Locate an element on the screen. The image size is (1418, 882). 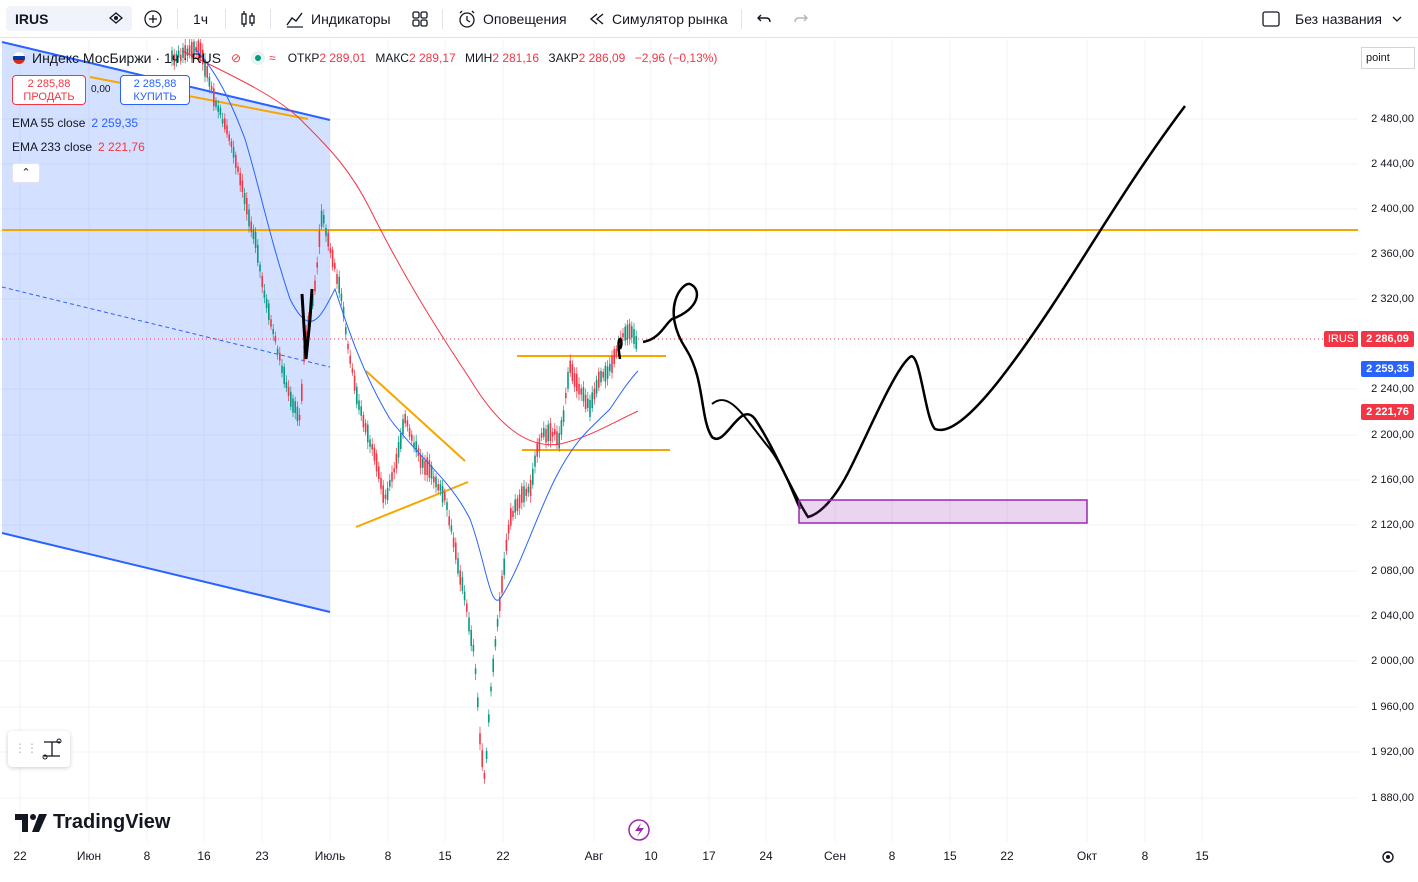
tradingview-logo-icon is located at coordinates (31, 822).